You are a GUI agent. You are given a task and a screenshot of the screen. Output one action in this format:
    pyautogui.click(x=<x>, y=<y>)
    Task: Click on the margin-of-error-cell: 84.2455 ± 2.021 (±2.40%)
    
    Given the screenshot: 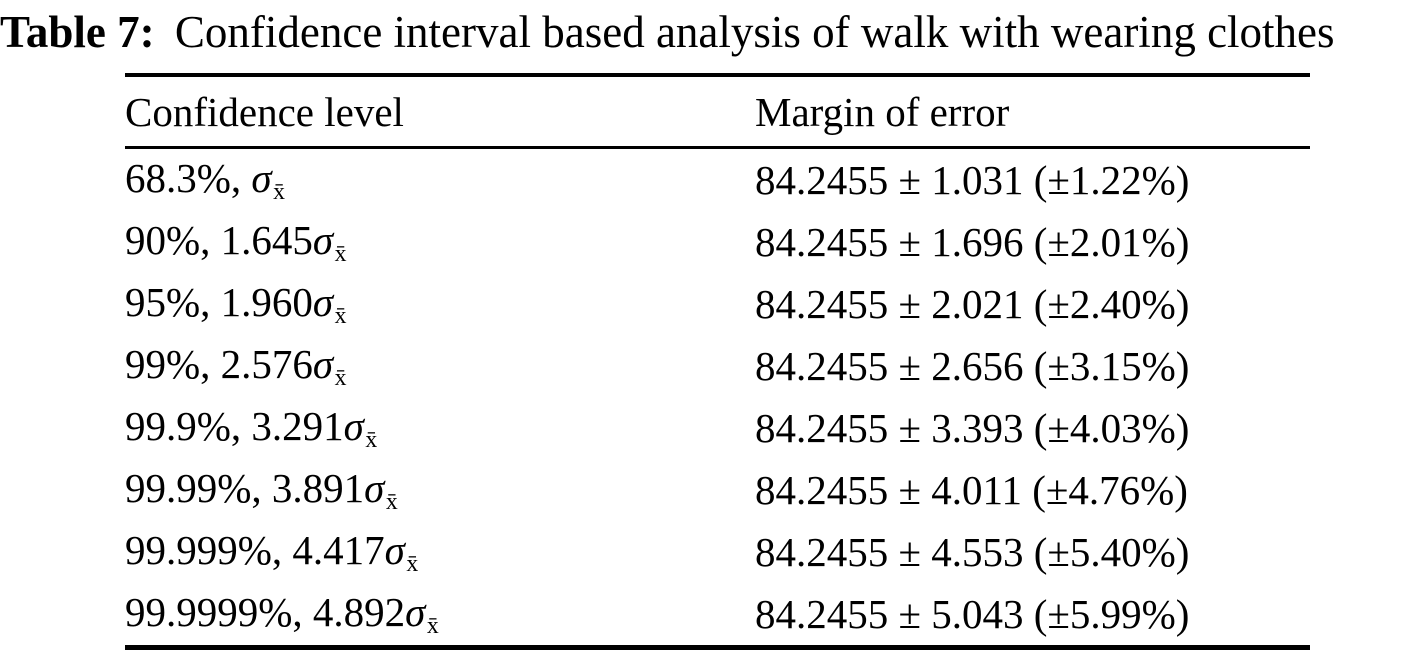 What is the action you would take?
    pyautogui.click(x=972, y=304)
    